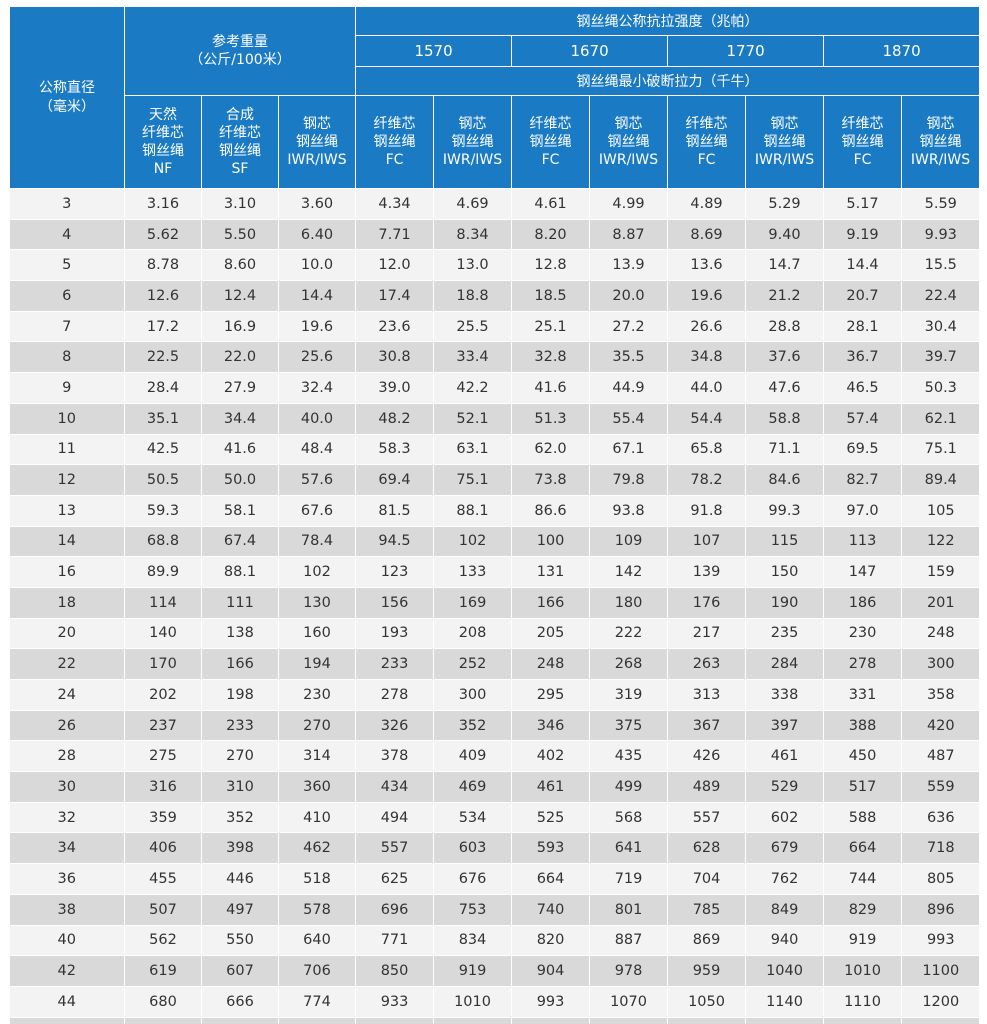 This screenshot has width=987, height=1024. What do you see at coordinates (550, 1020) in the screenshot?
I see `value-cell: 1080` at bounding box center [550, 1020].